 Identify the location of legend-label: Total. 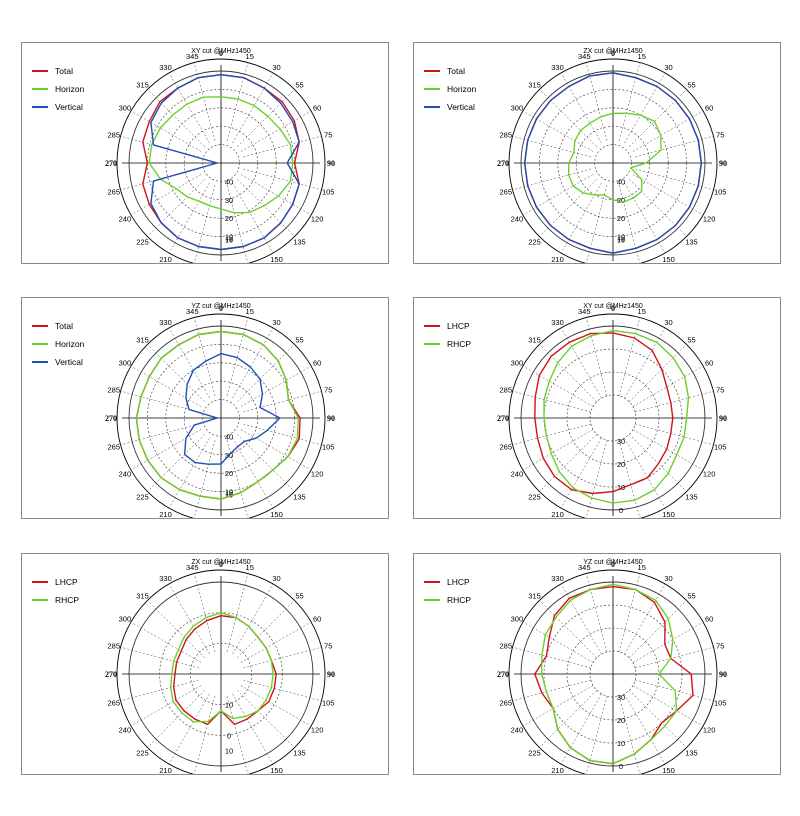
(64, 71).